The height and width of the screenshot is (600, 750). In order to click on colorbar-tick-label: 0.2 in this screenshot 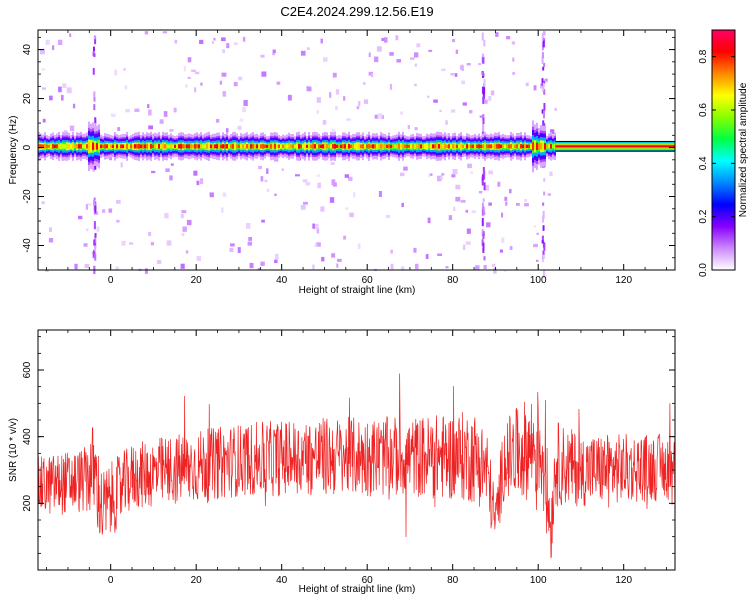, I will do `click(703, 216)`.